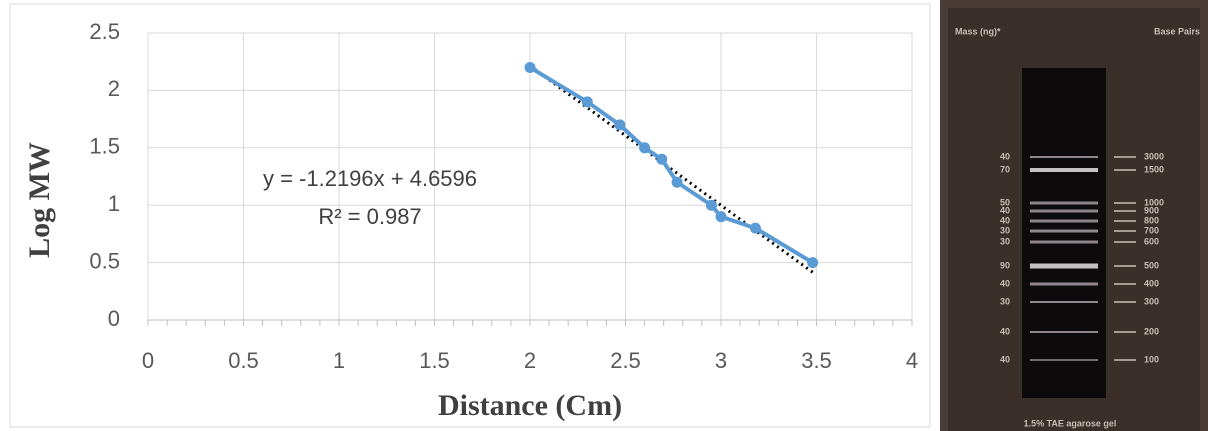 This screenshot has width=1208, height=431. I want to click on bp-label: 100, so click(1151, 359).